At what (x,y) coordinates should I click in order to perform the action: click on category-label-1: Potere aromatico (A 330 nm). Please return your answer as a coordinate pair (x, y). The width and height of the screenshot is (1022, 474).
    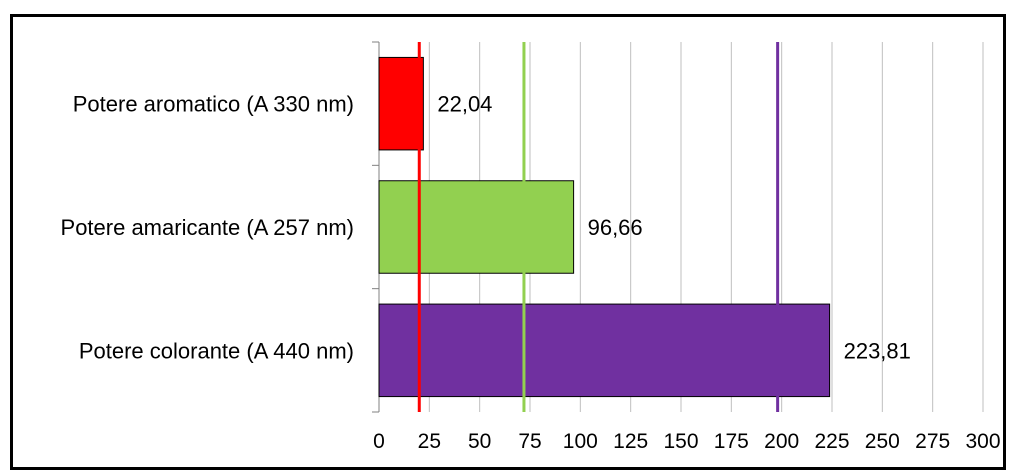
    Looking at the image, I should click on (213, 104).